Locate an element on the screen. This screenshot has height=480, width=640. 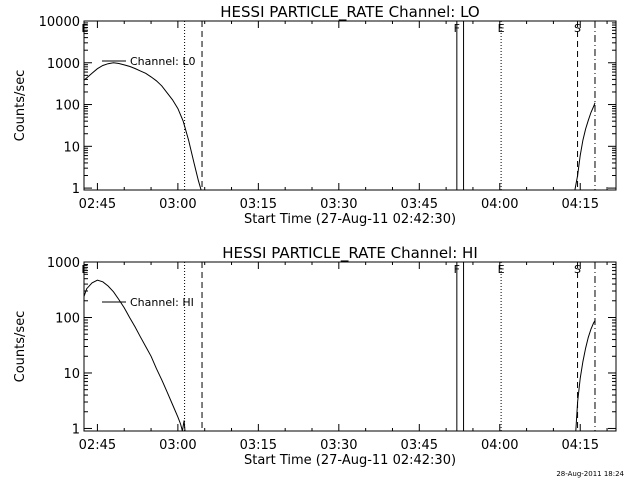
y-tick-label: 10000 is located at coordinates (59, 22).